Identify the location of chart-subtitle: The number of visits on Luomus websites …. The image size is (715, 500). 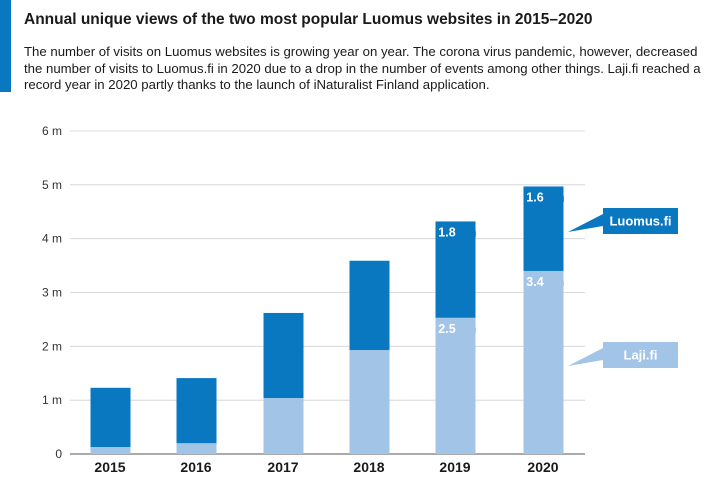
(362, 68).